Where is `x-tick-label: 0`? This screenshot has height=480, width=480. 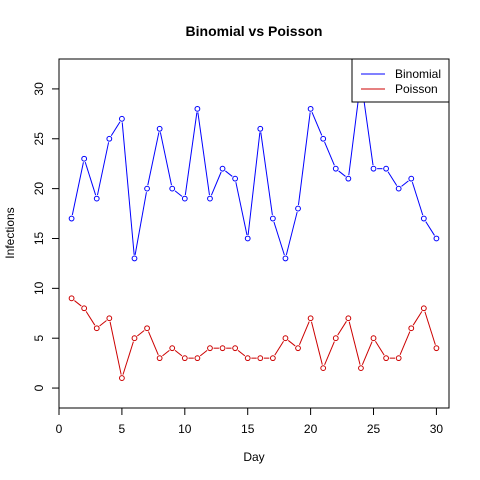 x-tick-label: 0 is located at coordinates (59, 429).